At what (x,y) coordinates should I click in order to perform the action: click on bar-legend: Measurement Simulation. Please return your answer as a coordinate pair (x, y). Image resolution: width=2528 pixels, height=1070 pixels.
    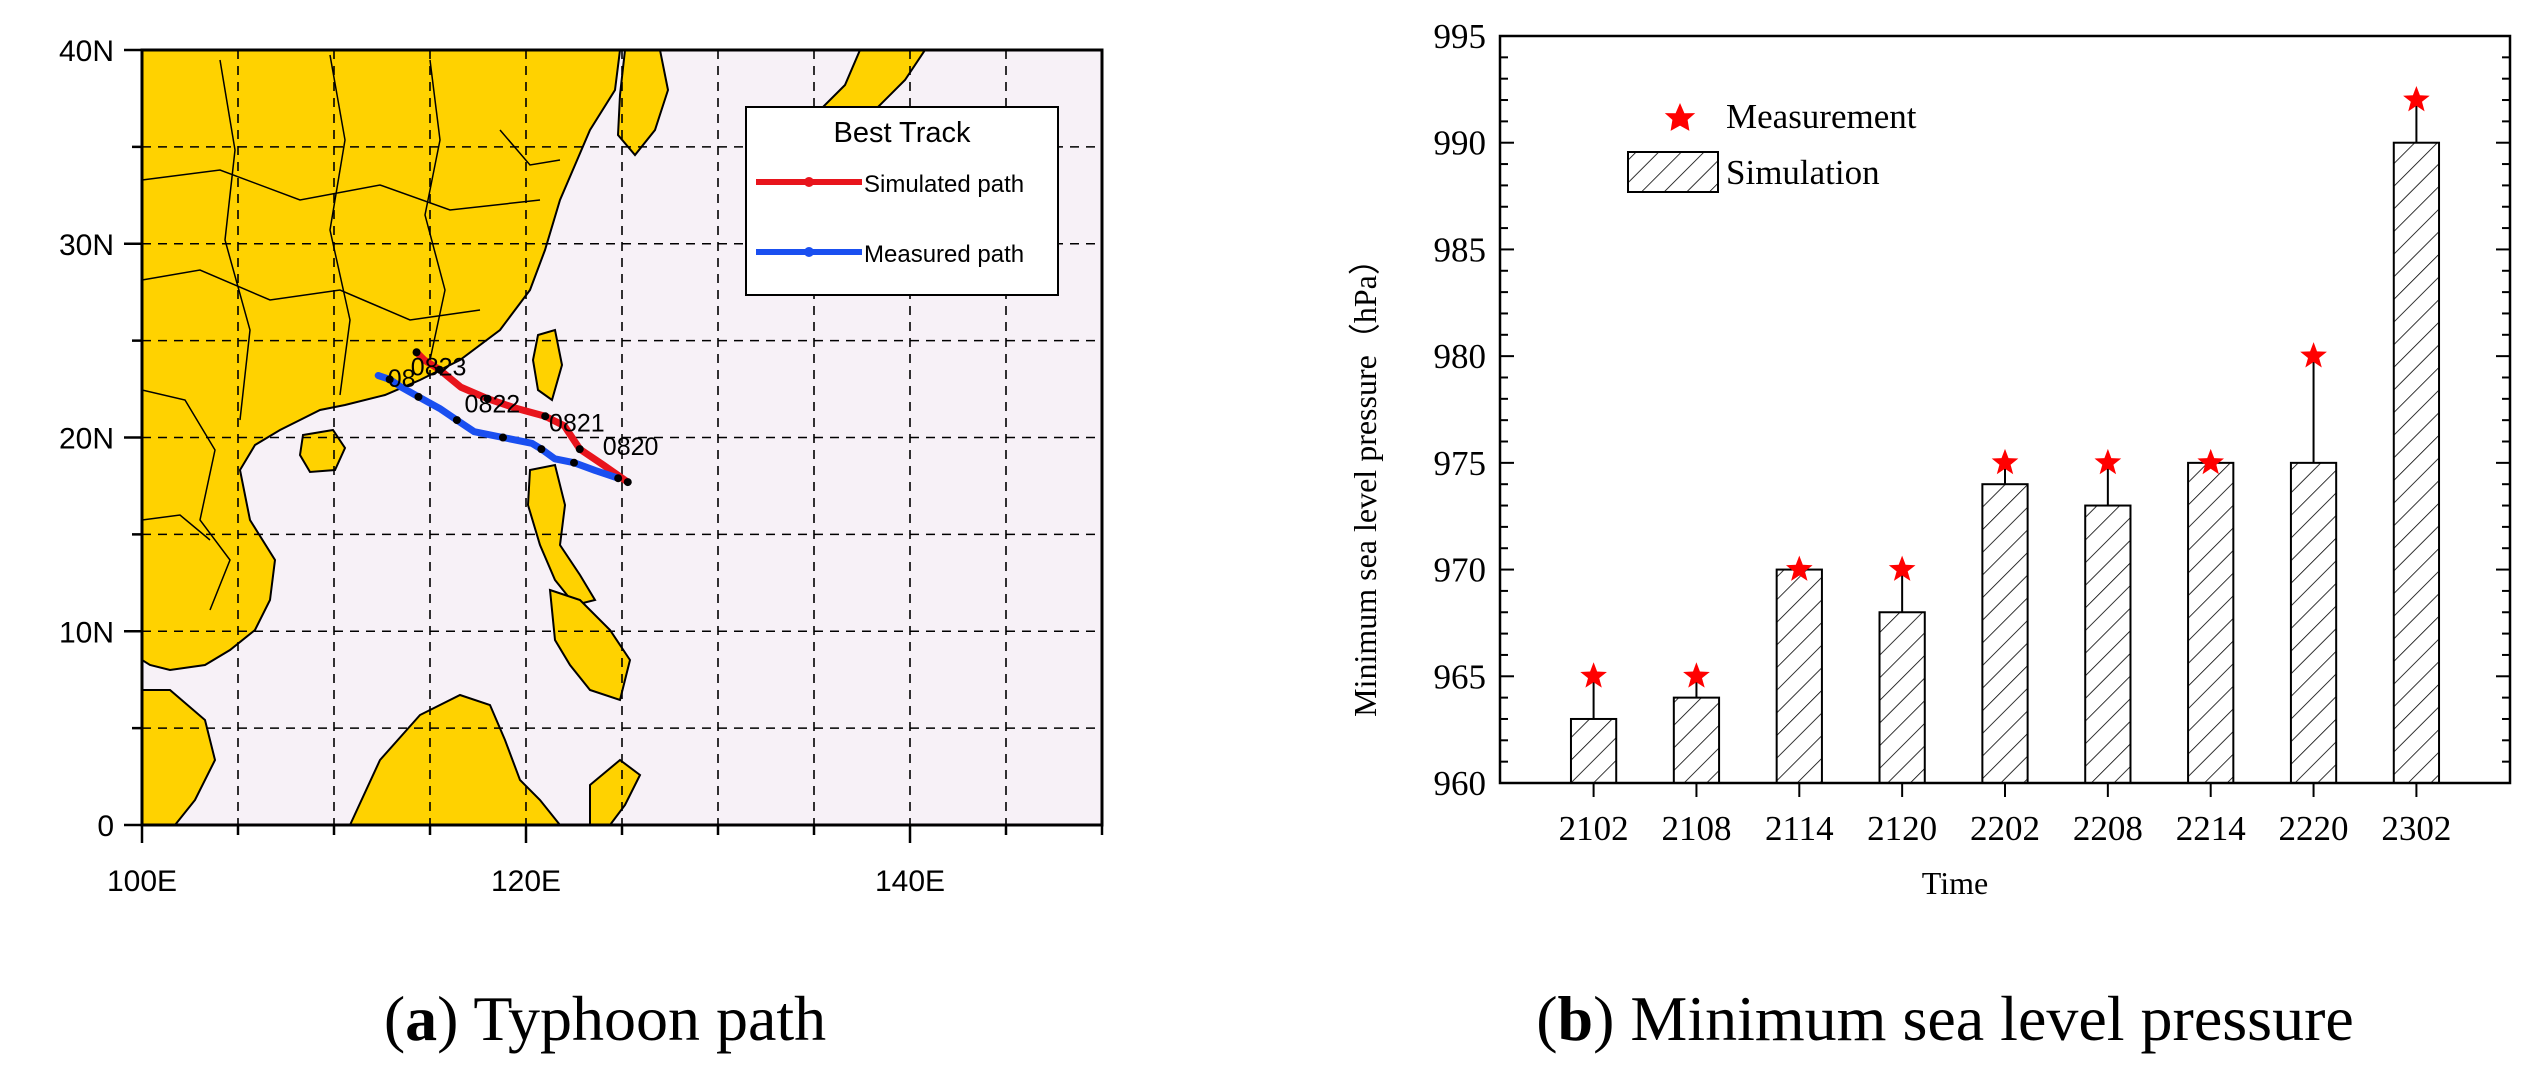
    Looking at the image, I should click on (1772, 145).